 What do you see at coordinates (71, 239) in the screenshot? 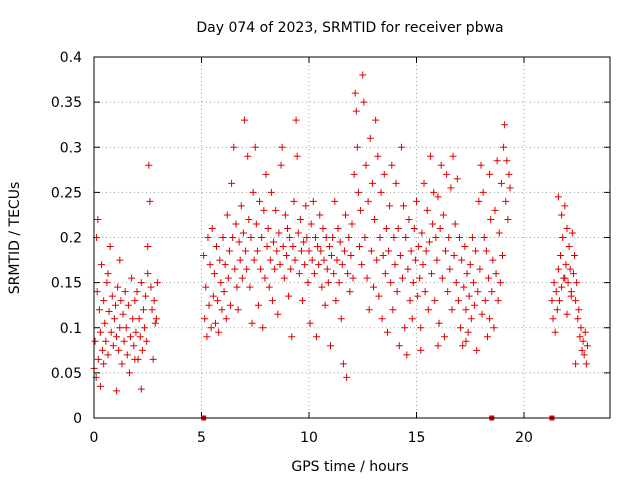
I see `y-tick-label: 0.2` at bounding box center [71, 239].